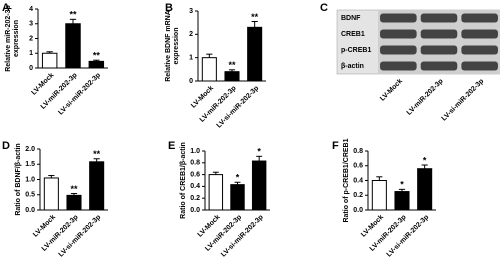 This screenshot has height=278, width=500. Describe the element at coordinates (6, 146) in the screenshot. I see `panel-letter: D` at that location.